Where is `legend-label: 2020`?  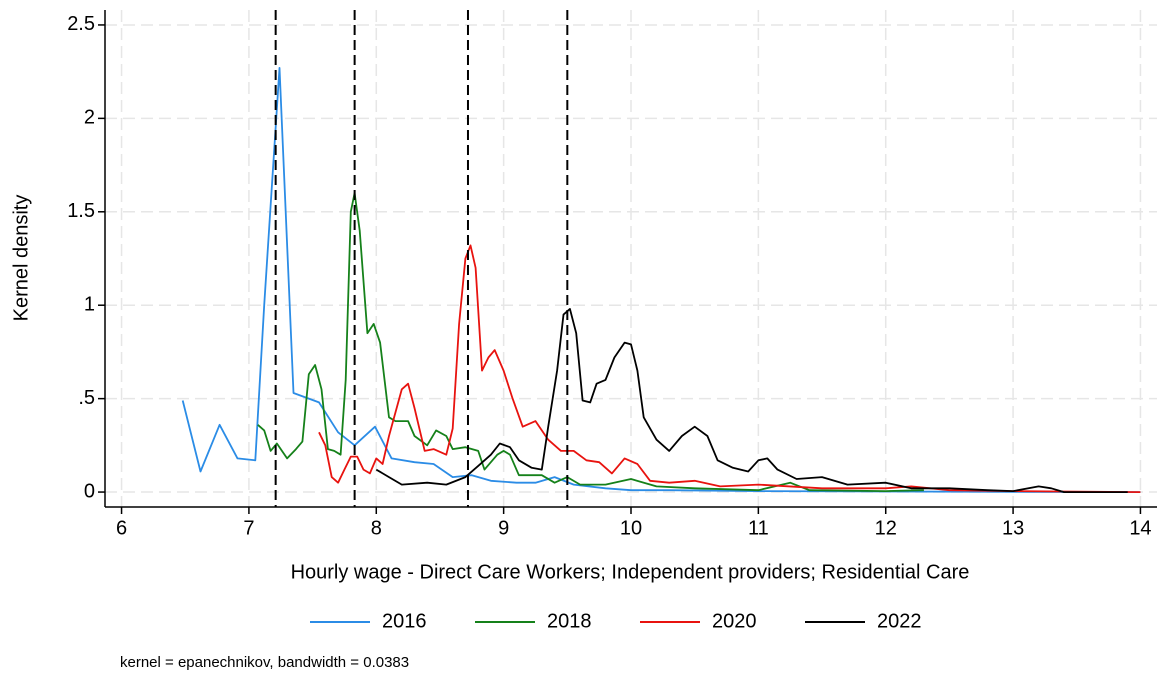
legend-label: 2020 is located at coordinates (734, 621).